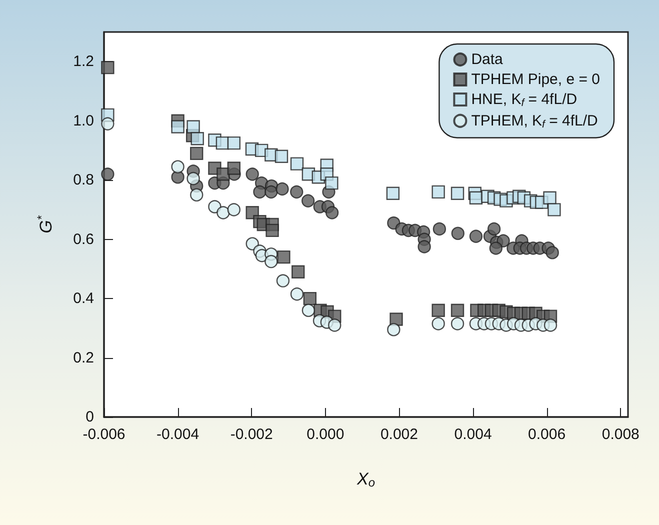 The height and width of the screenshot is (525, 659). Describe the element at coordinates (325, 434) in the screenshot. I see `x-tick-label: 0.000` at that location.